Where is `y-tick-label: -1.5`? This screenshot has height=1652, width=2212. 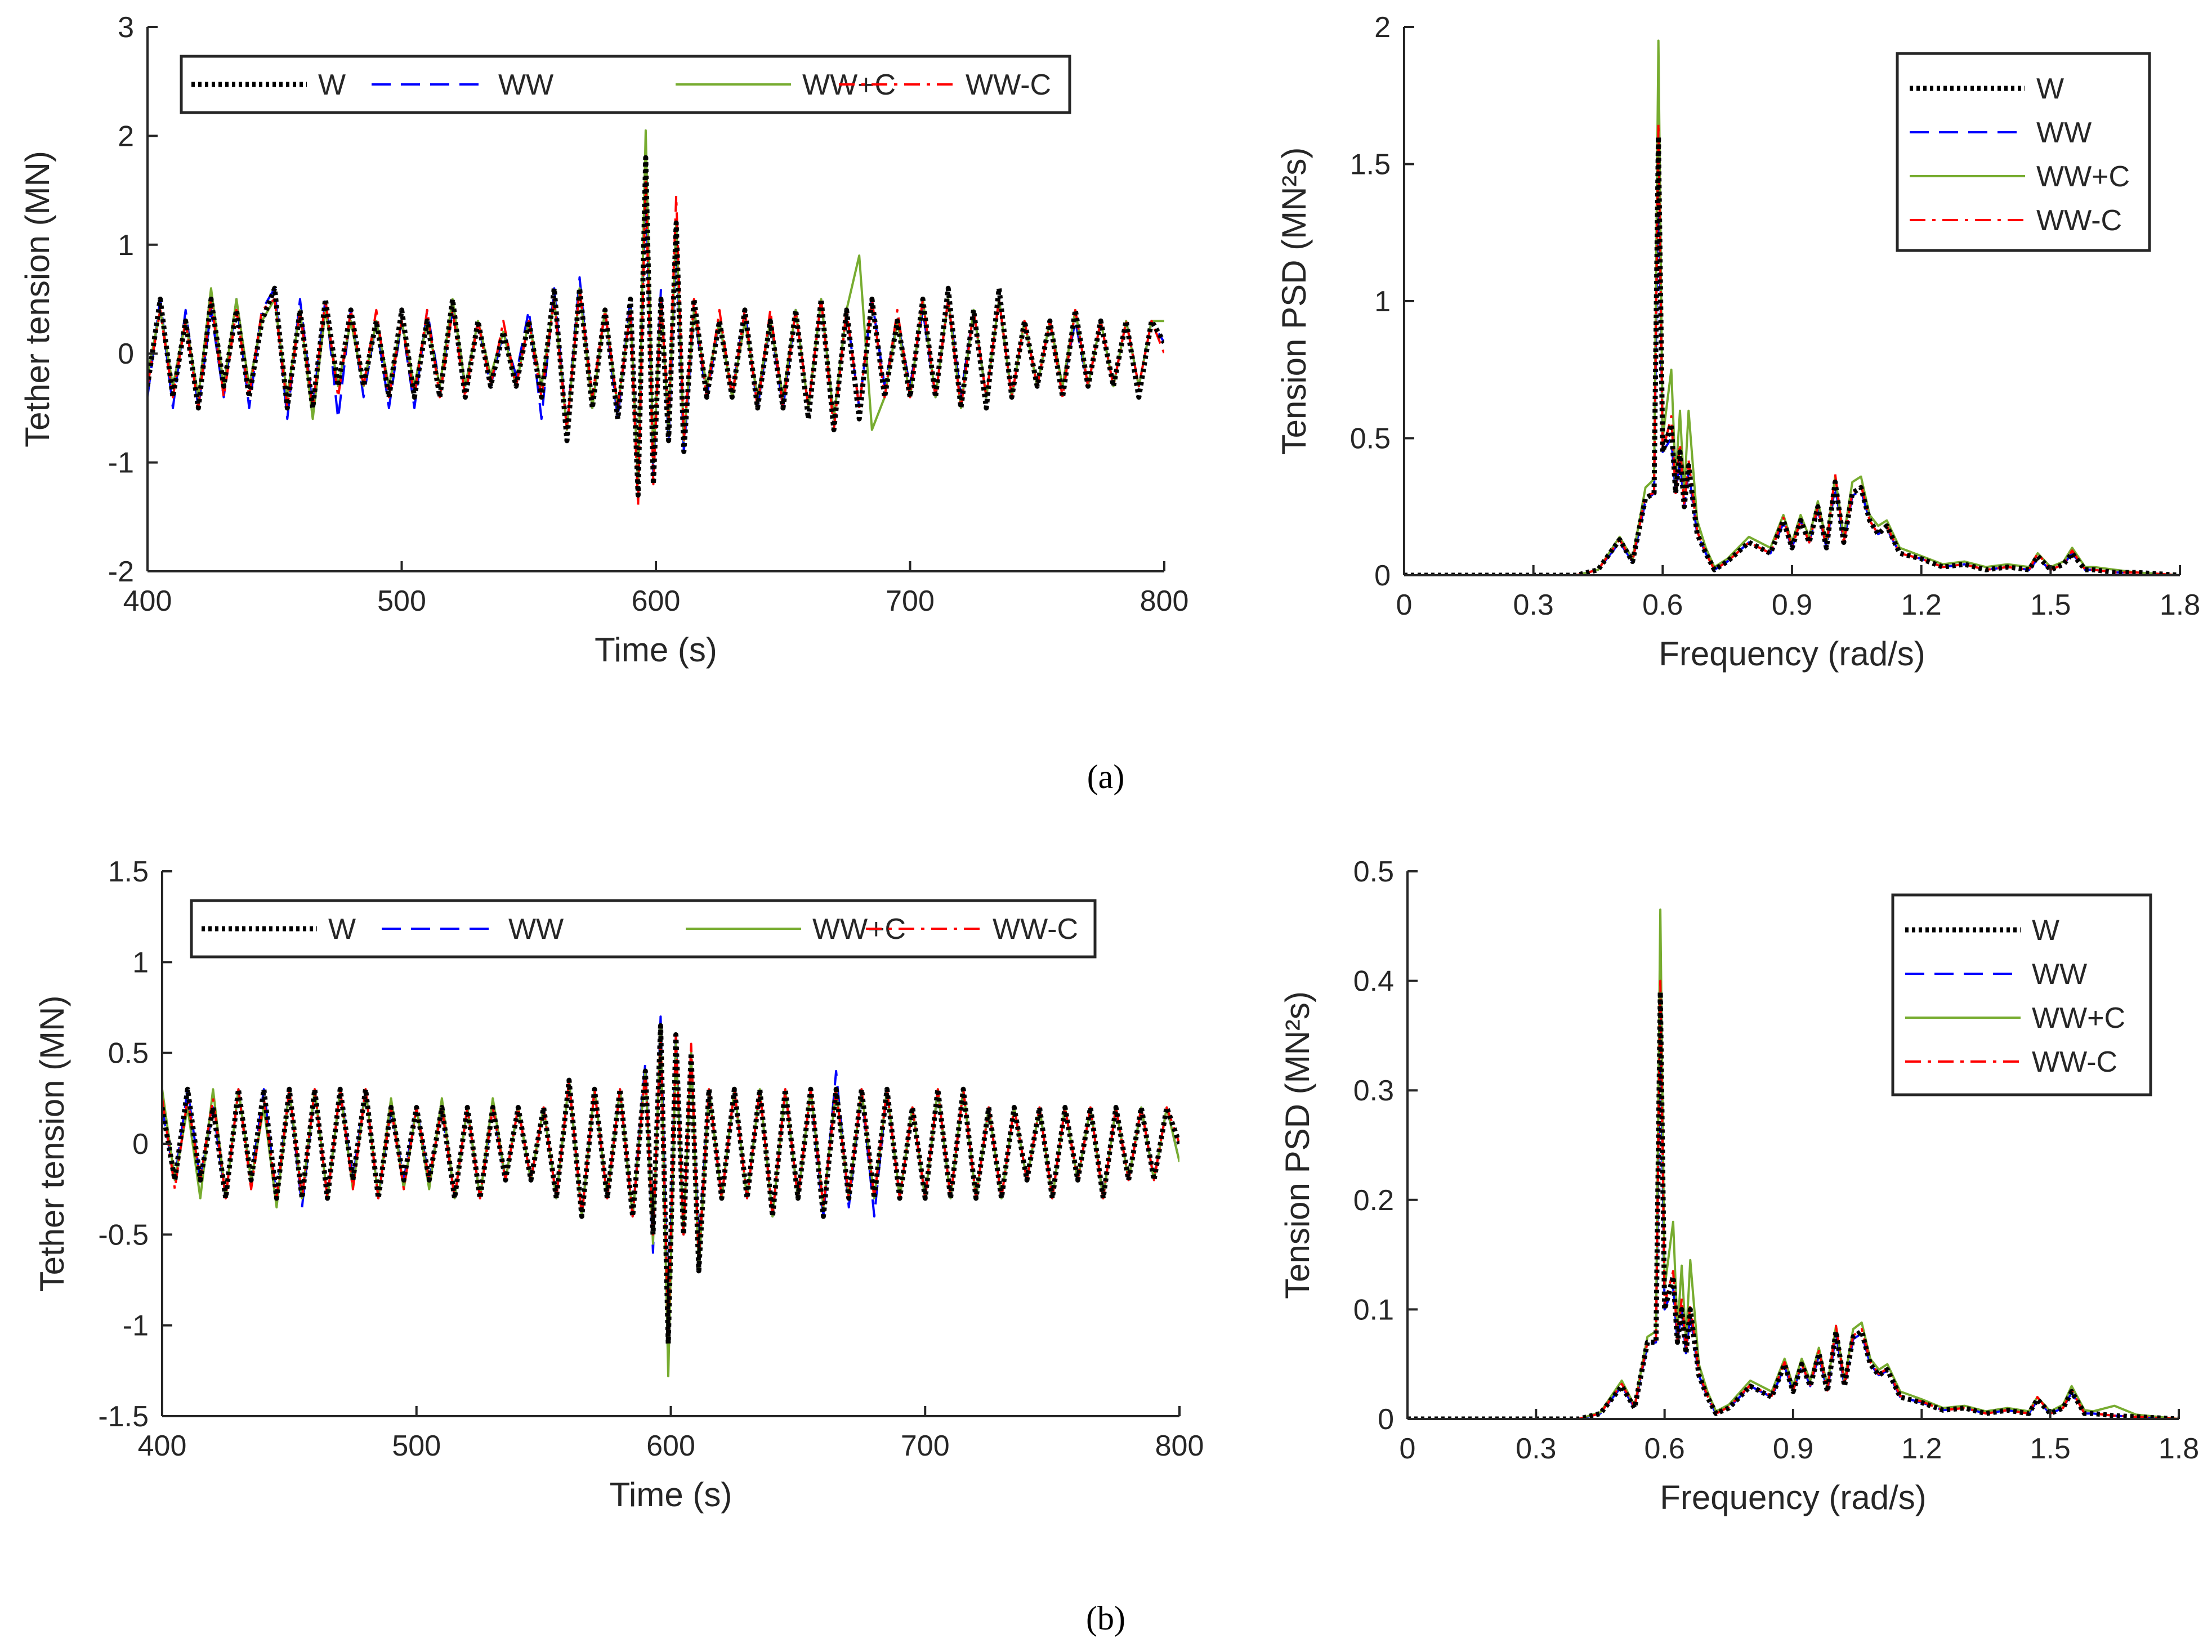 y-tick-label: -1.5 is located at coordinates (123, 1417).